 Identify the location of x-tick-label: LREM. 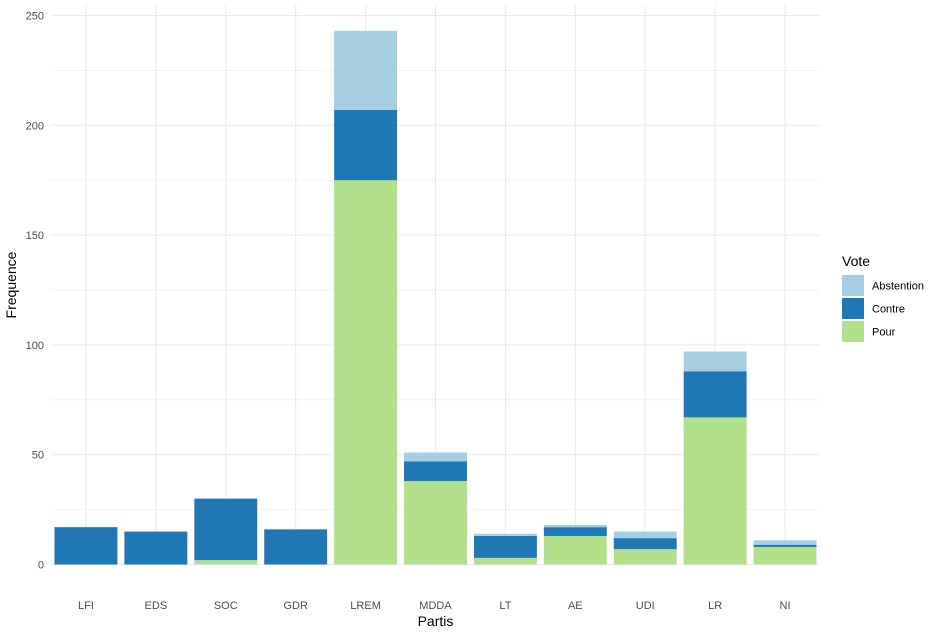
(365, 606).